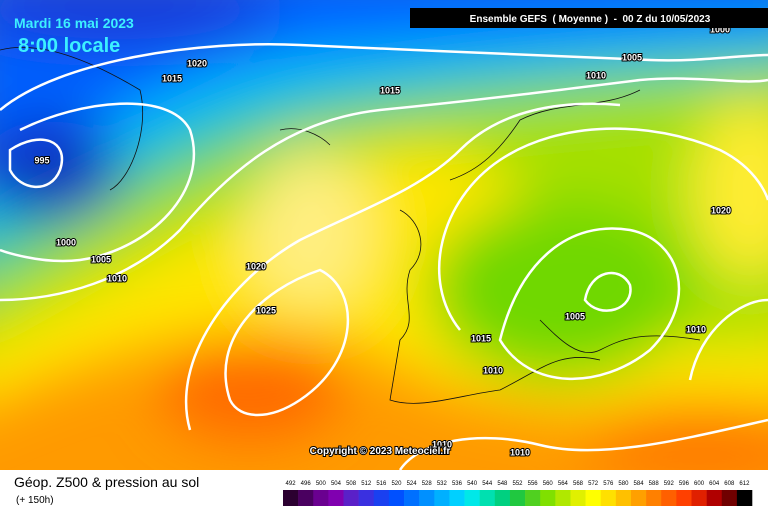 This screenshot has width=768, height=512. I want to click on scale-label: 572, so click(593, 484).